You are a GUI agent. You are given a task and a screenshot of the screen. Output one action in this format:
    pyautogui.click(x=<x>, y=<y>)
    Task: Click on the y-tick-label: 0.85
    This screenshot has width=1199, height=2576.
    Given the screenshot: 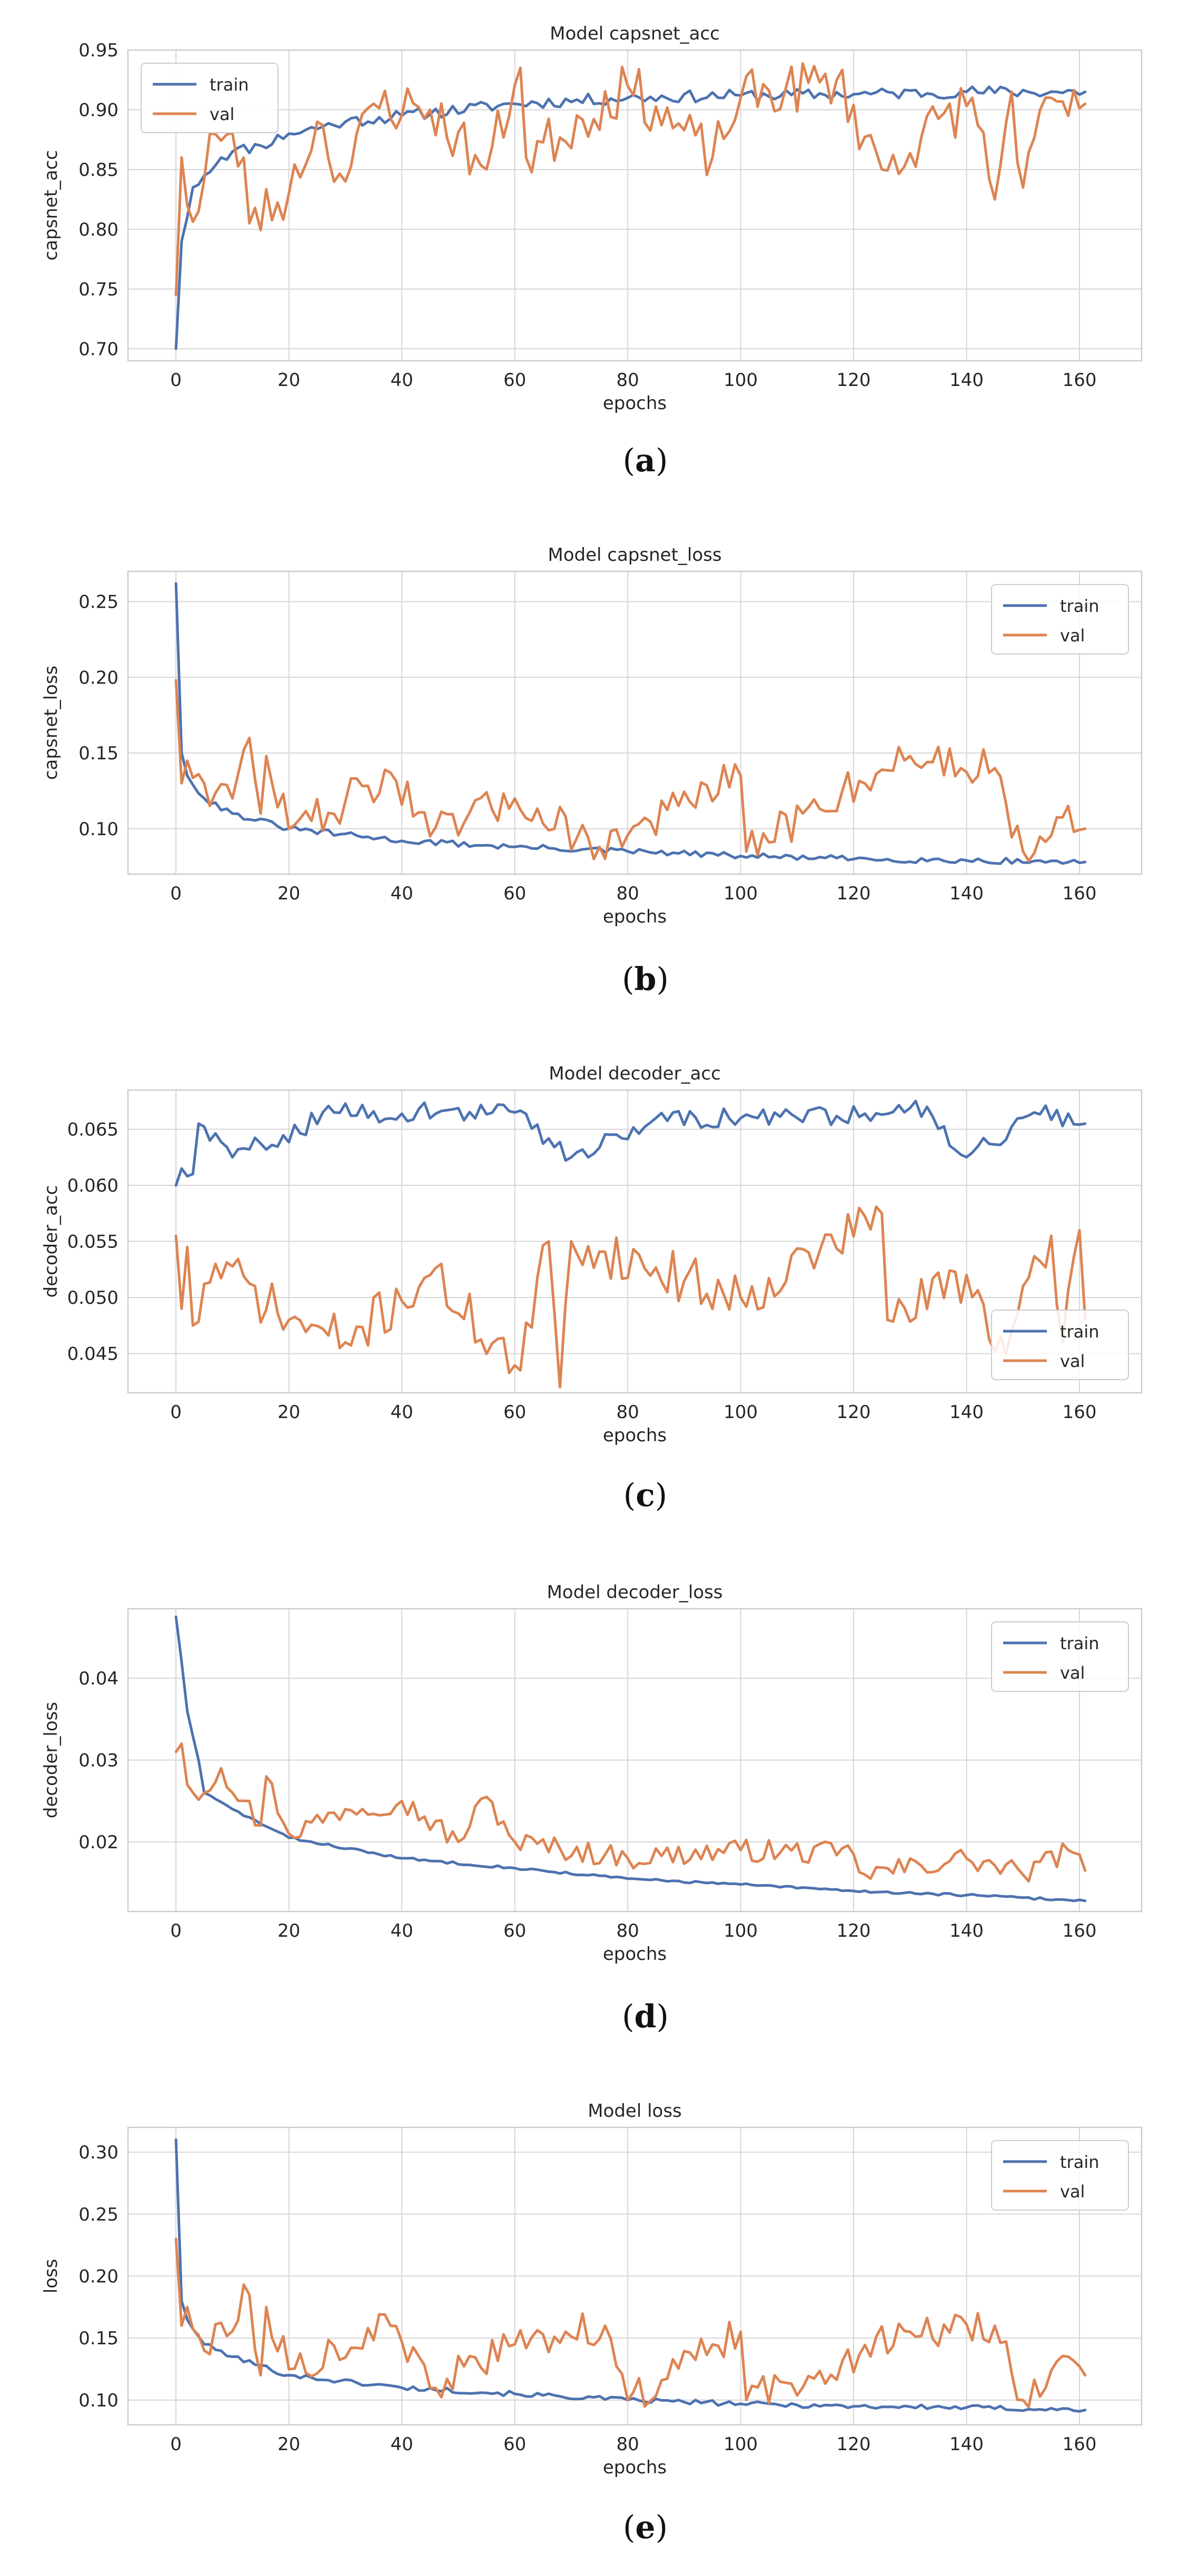 What is the action you would take?
    pyautogui.click(x=98, y=170)
    